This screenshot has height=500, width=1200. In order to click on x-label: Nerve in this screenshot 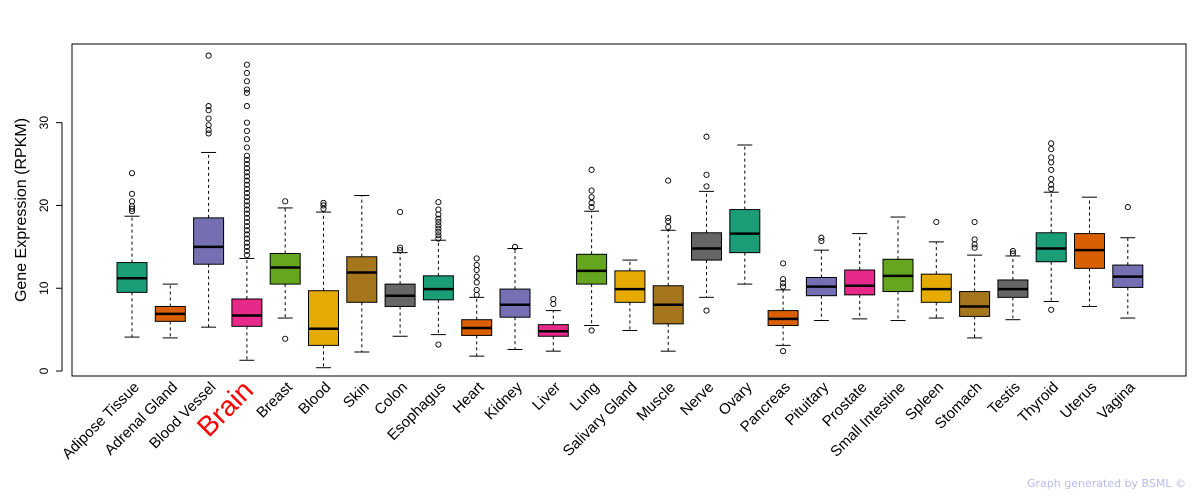, I will do `click(697, 399)`.